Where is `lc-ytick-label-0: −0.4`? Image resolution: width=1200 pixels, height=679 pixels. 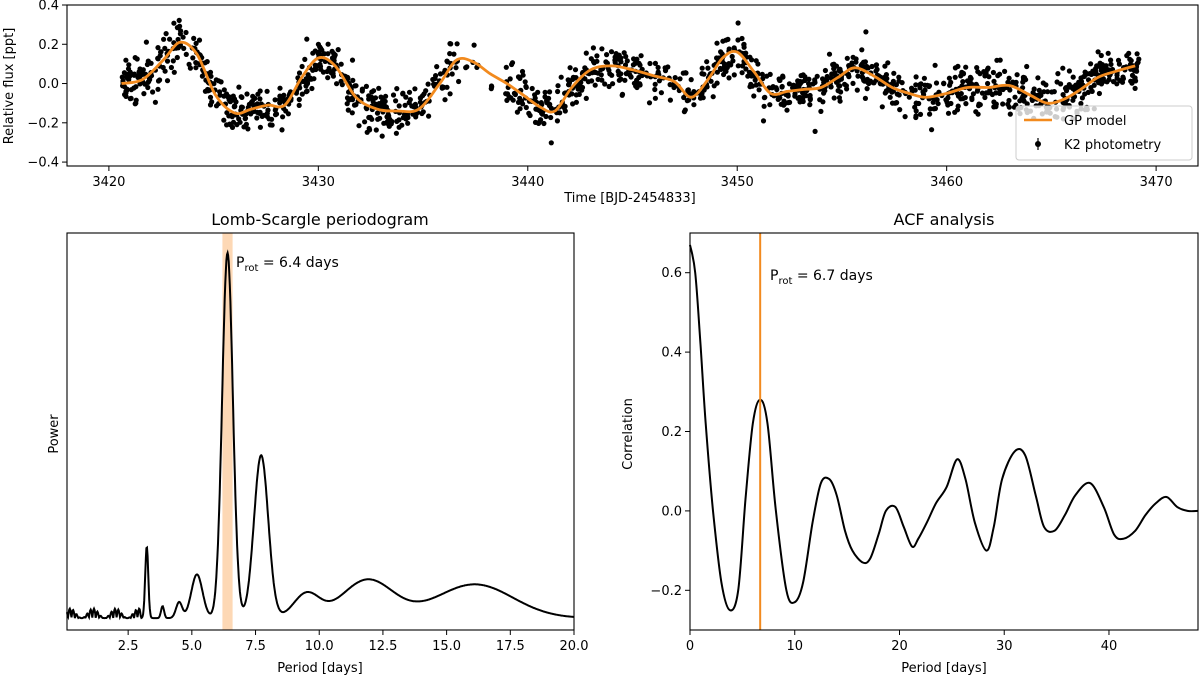 lc-ytick-label-0: −0.4 is located at coordinates (43, 163).